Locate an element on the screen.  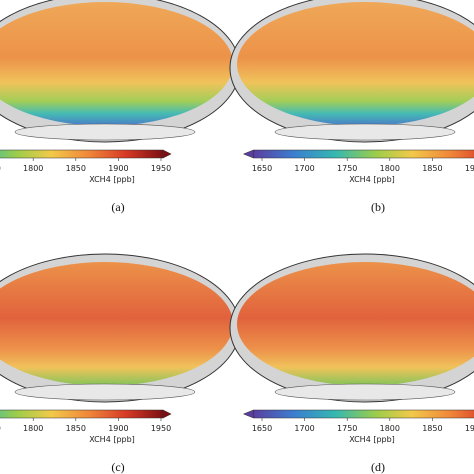
panel-caption: (a) is located at coordinates (117, 207).